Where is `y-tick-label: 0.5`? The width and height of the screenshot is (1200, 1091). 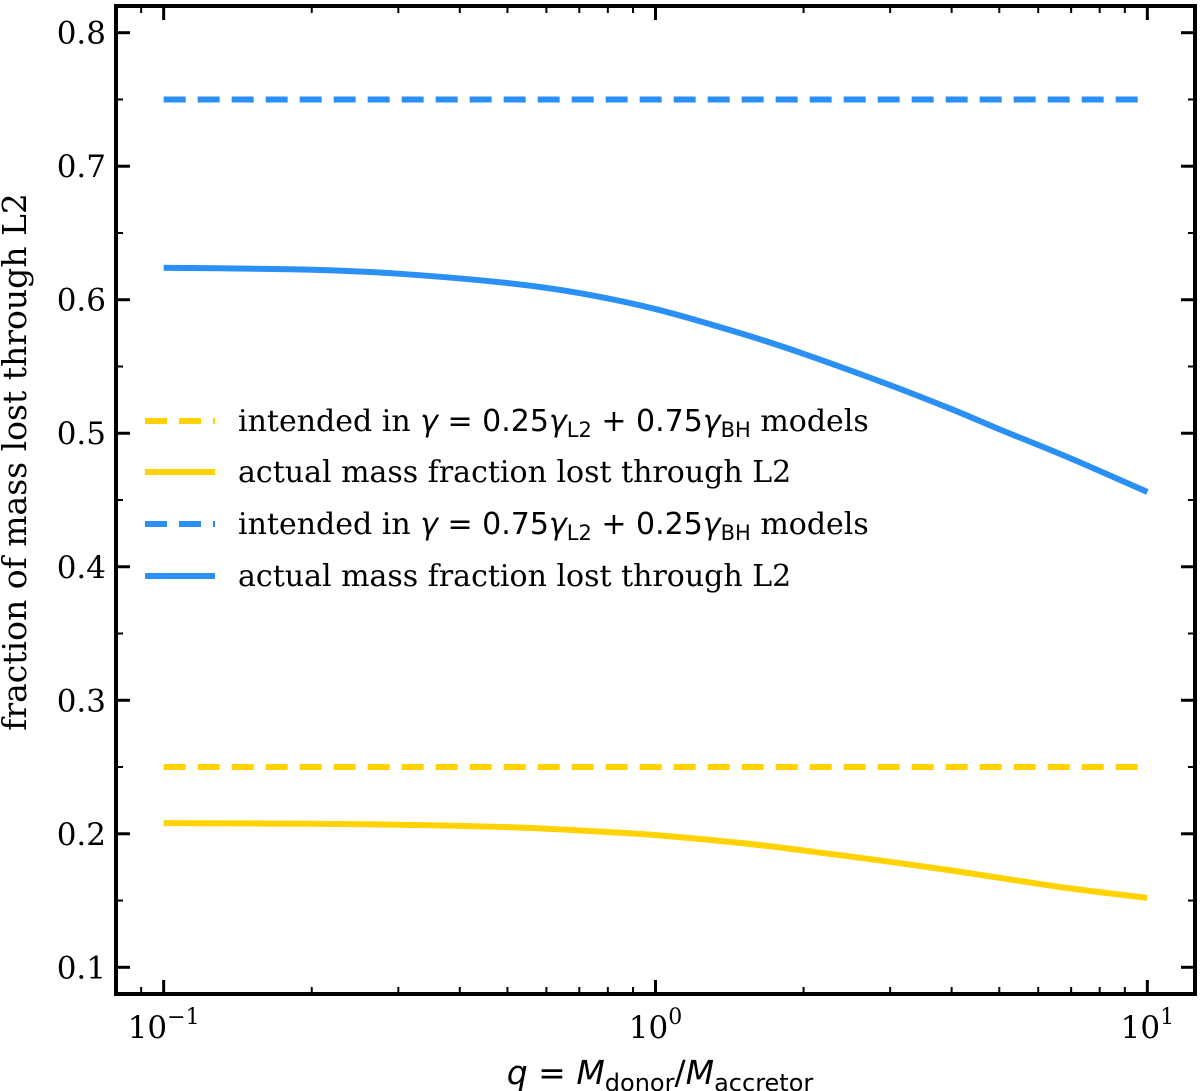 y-tick-label: 0.5 is located at coordinates (81, 434).